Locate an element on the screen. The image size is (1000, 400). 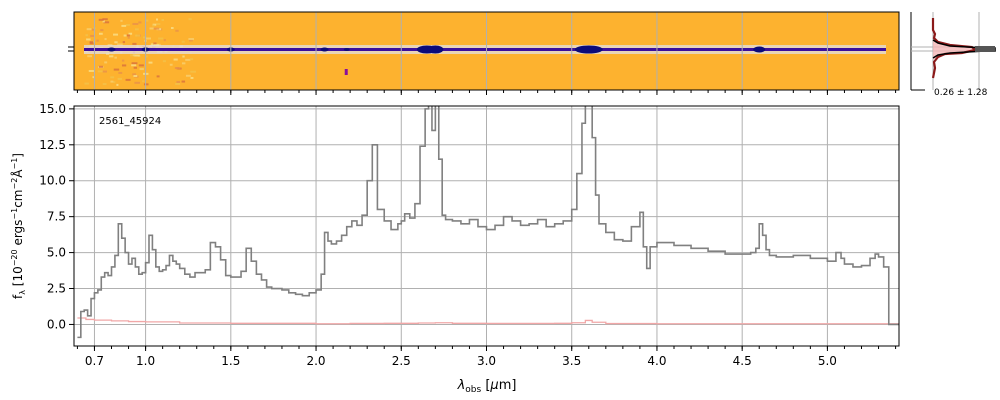
x-tick-label: 2.5 is located at coordinates (401, 361).